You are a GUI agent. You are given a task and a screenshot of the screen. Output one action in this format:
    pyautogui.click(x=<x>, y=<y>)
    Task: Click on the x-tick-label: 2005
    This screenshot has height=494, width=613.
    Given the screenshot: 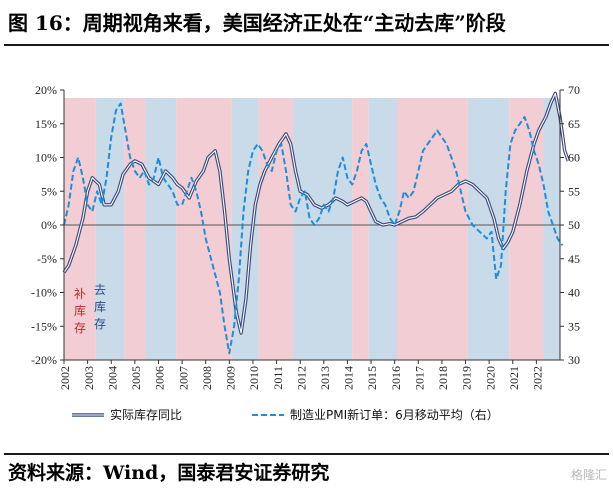 What is the action you would take?
    pyautogui.click(x=136, y=378)
    